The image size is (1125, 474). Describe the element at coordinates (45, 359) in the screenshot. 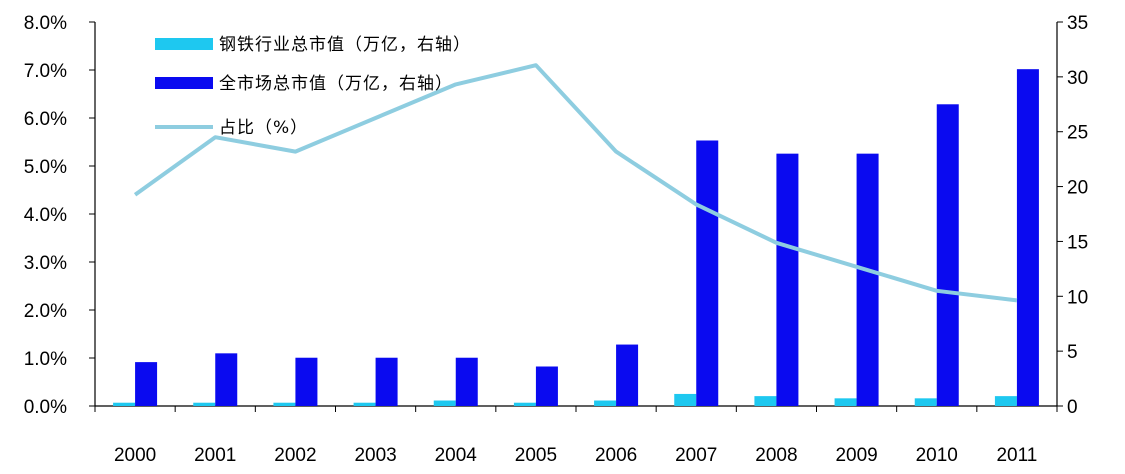

I see `left-tick-label: 1.0%` at that location.